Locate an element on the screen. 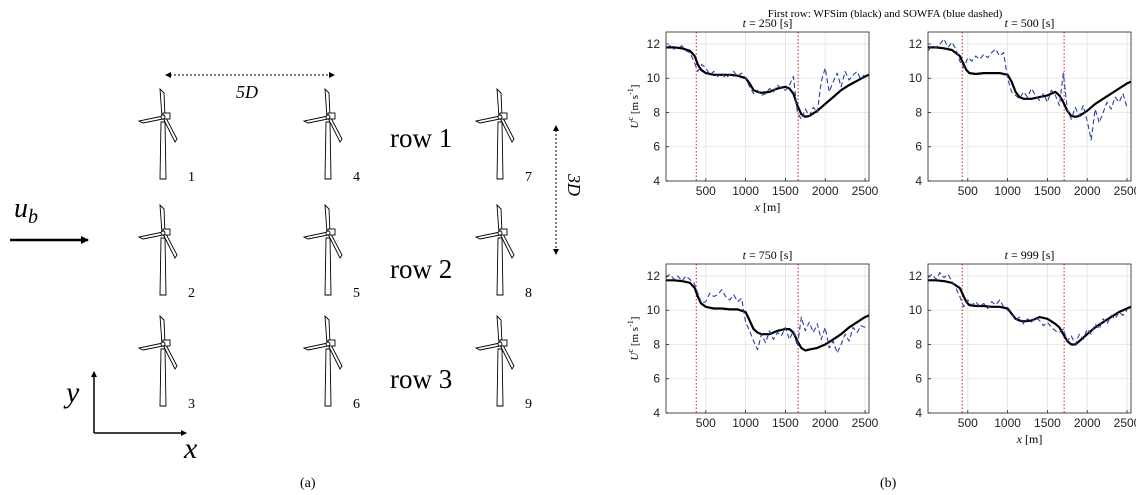  spacing-y-label: 3D is located at coordinates (574, 184).